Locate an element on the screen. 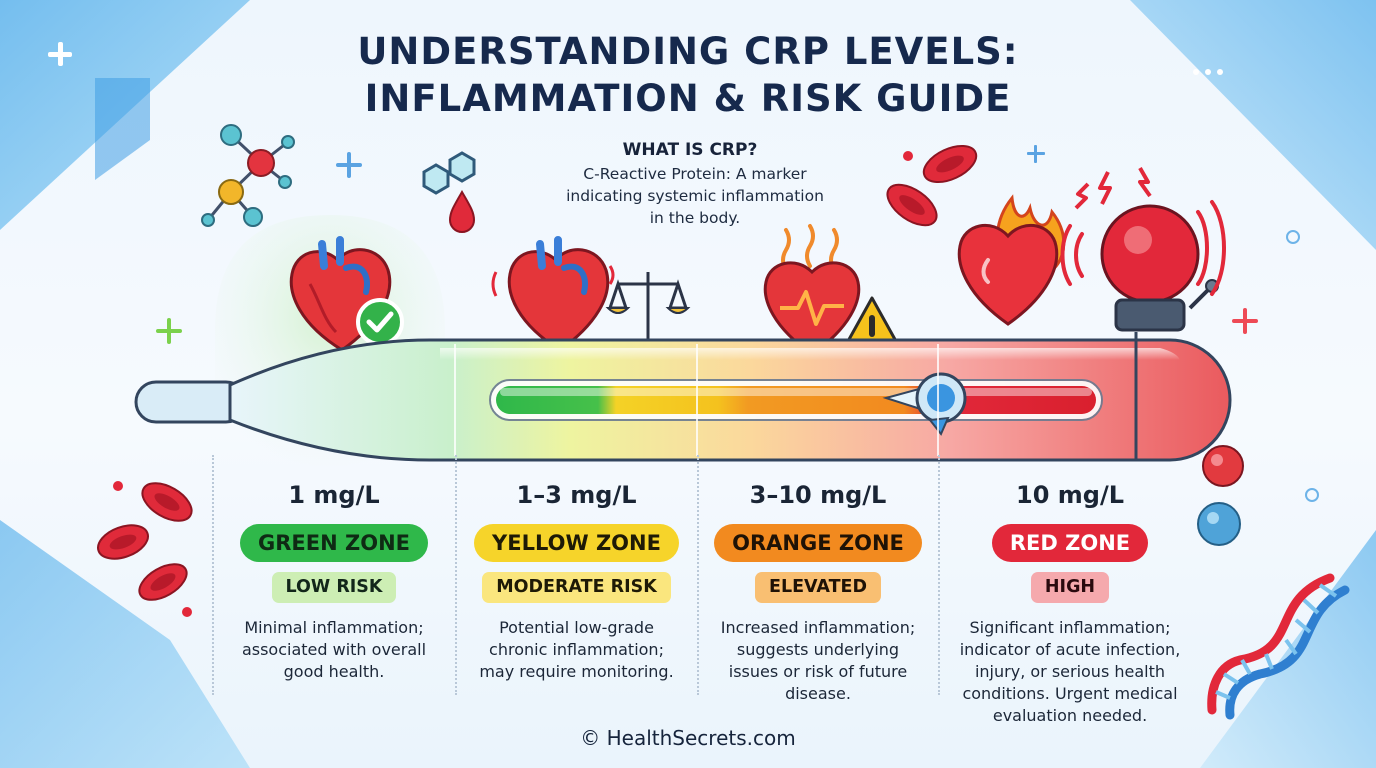 This screenshot has height=768, width=1376. zone-description-line: chronic inflammation; is located at coordinates (576, 649).